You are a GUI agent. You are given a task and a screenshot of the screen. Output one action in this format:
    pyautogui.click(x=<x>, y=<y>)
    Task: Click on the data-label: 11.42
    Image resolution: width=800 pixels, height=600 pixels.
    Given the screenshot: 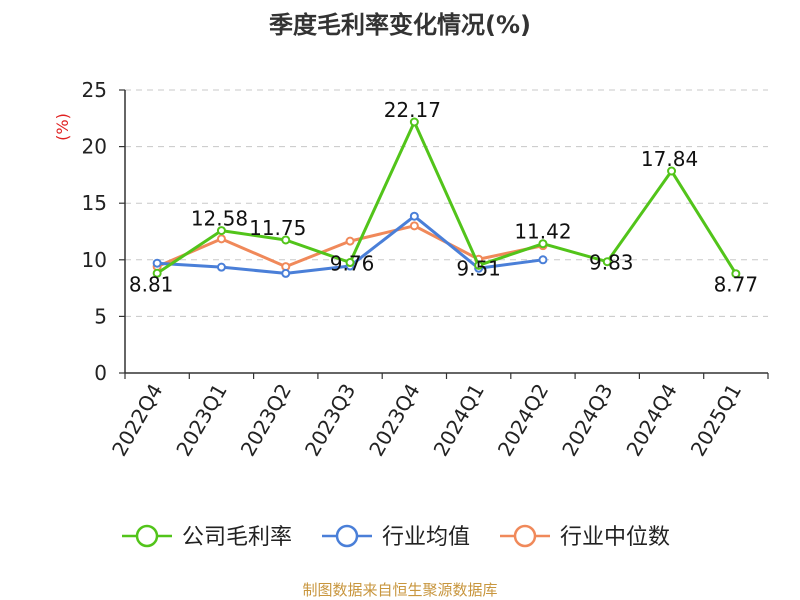 What is the action you would take?
    pyautogui.click(x=542, y=232)
    